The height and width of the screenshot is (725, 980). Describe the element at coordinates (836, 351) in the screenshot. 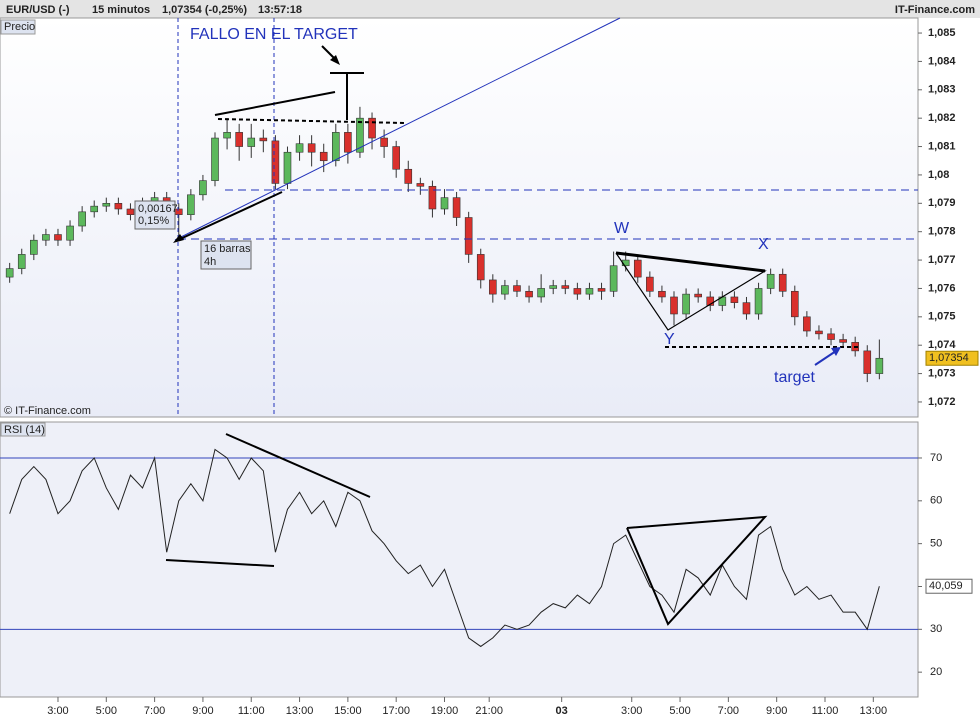

I see `arrow-head` at that location.